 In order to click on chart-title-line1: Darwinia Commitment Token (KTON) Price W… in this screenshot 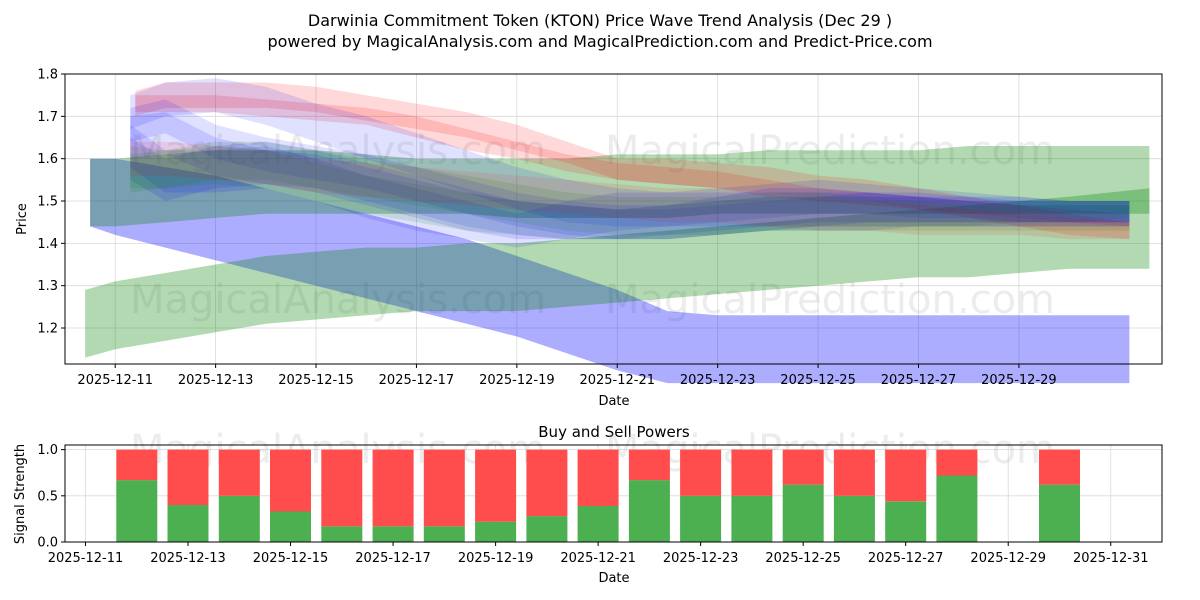, I will do `click(600, 20)`.